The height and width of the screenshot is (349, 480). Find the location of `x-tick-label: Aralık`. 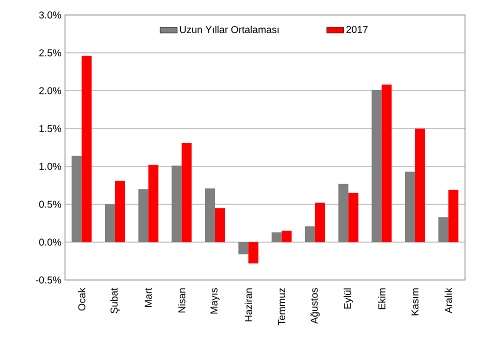

x-tick-label: Aralık is located at coordinates (448, 301).